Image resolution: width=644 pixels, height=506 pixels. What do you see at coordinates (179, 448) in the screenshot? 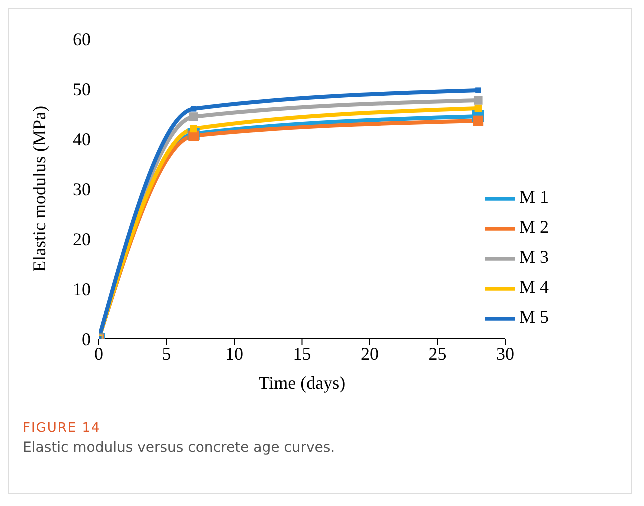
I see `text: Elastic modulus versus concrete age curves.` at bounding box center [179, 448].